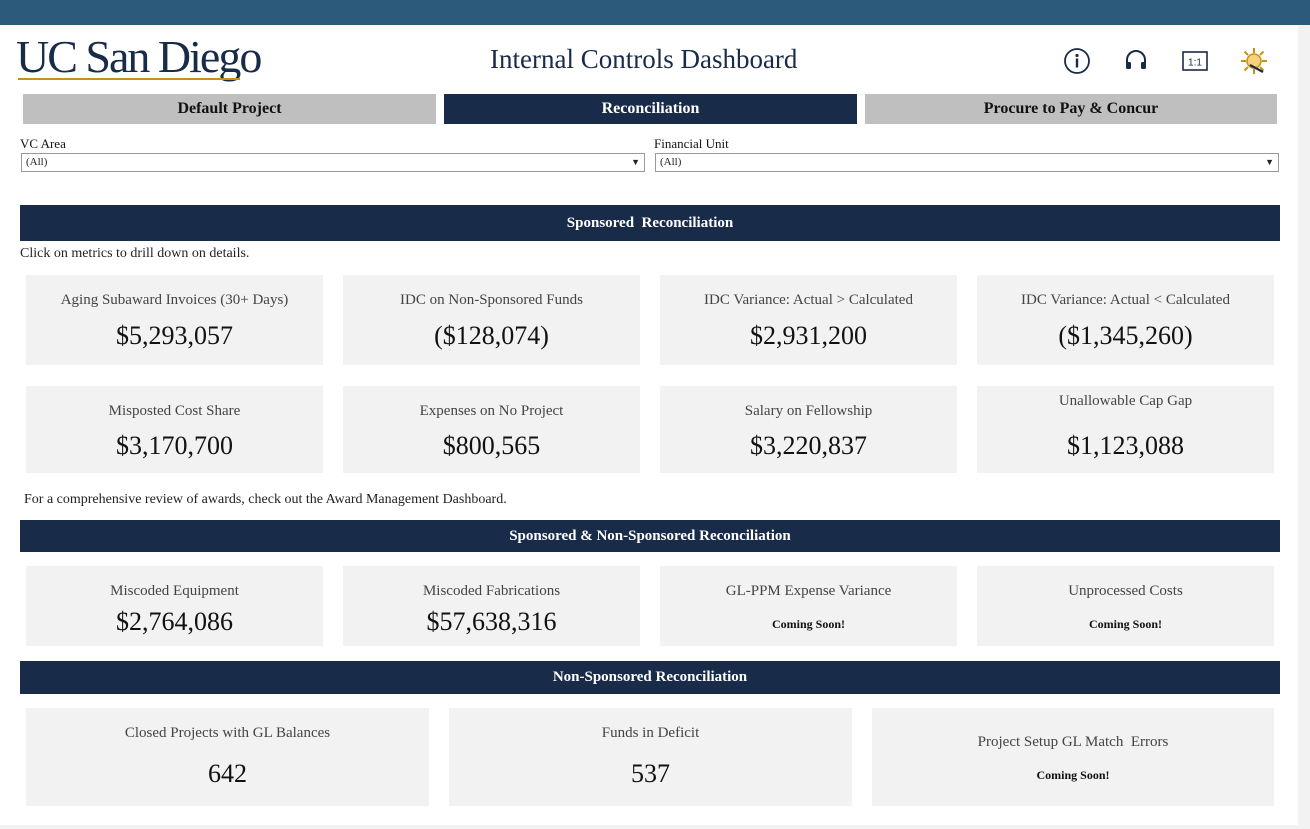 The height and width of the screenshot is (829, 1310). Describe the element at coordinates (227, 733) in the screenshot. I see `metric-label: Closed Projects with GL Balances` at that location.